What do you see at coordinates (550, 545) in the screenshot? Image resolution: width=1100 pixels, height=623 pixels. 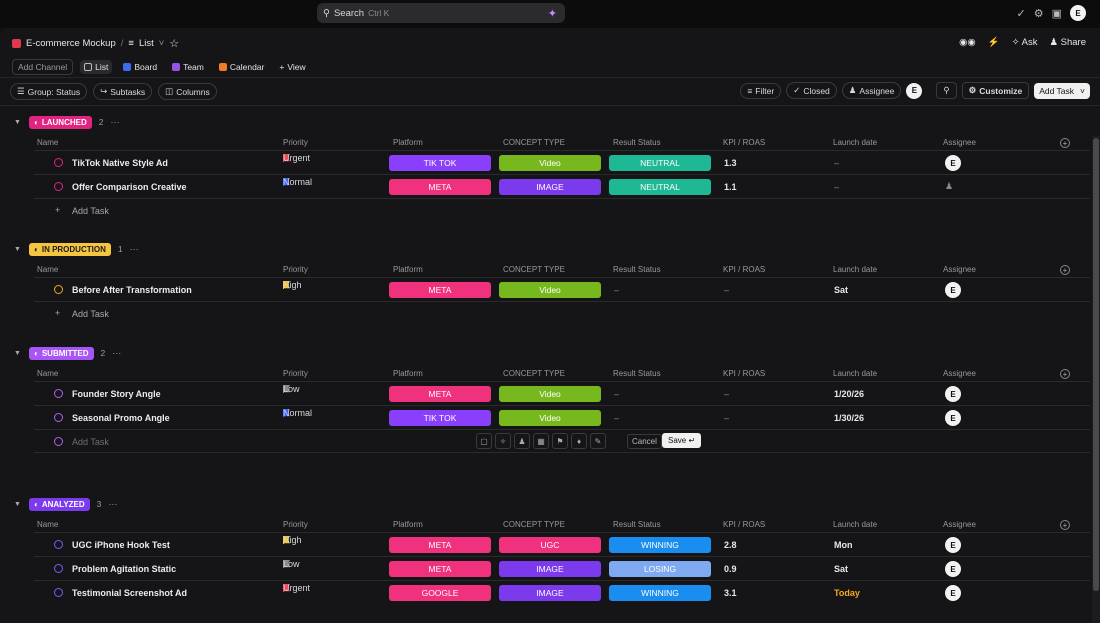 I see `concept-pill: UGC` at bounding box center [550, 545].